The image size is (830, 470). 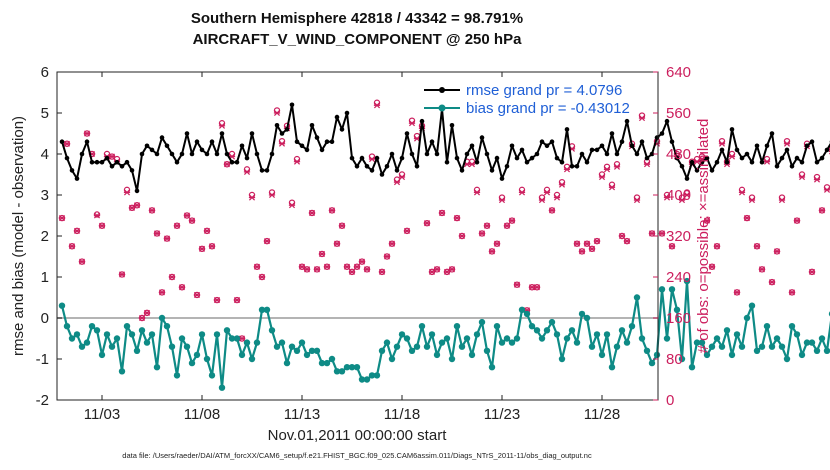 What do you see at coordinates (45, 277) in the screenshot?
I see `y-tick-label: 1` at bounding box center [45, 277].